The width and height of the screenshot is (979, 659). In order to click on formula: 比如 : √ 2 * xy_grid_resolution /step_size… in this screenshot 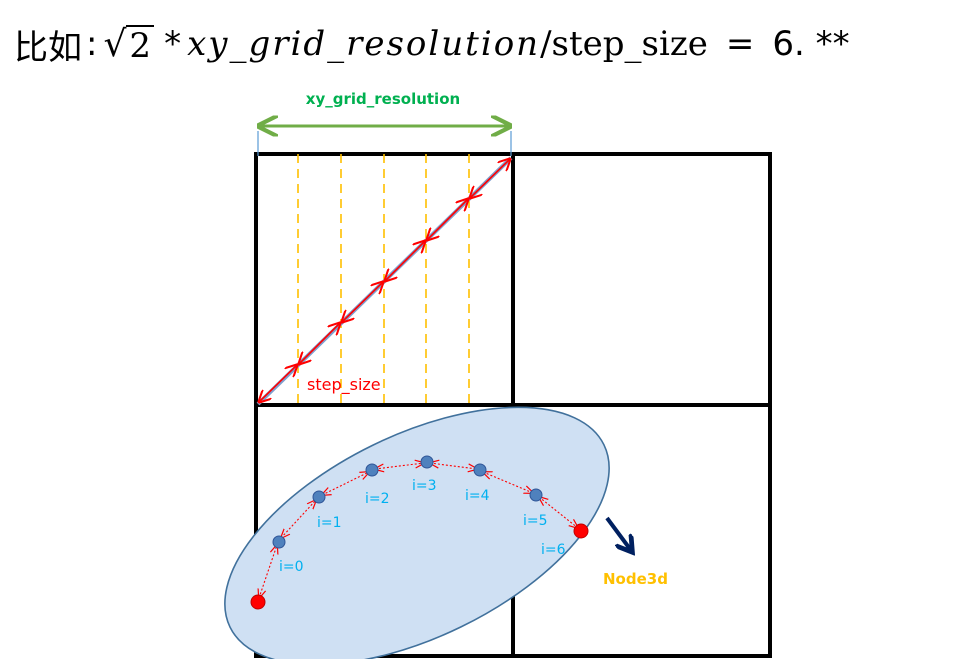, I will do `click(432, 44)`.